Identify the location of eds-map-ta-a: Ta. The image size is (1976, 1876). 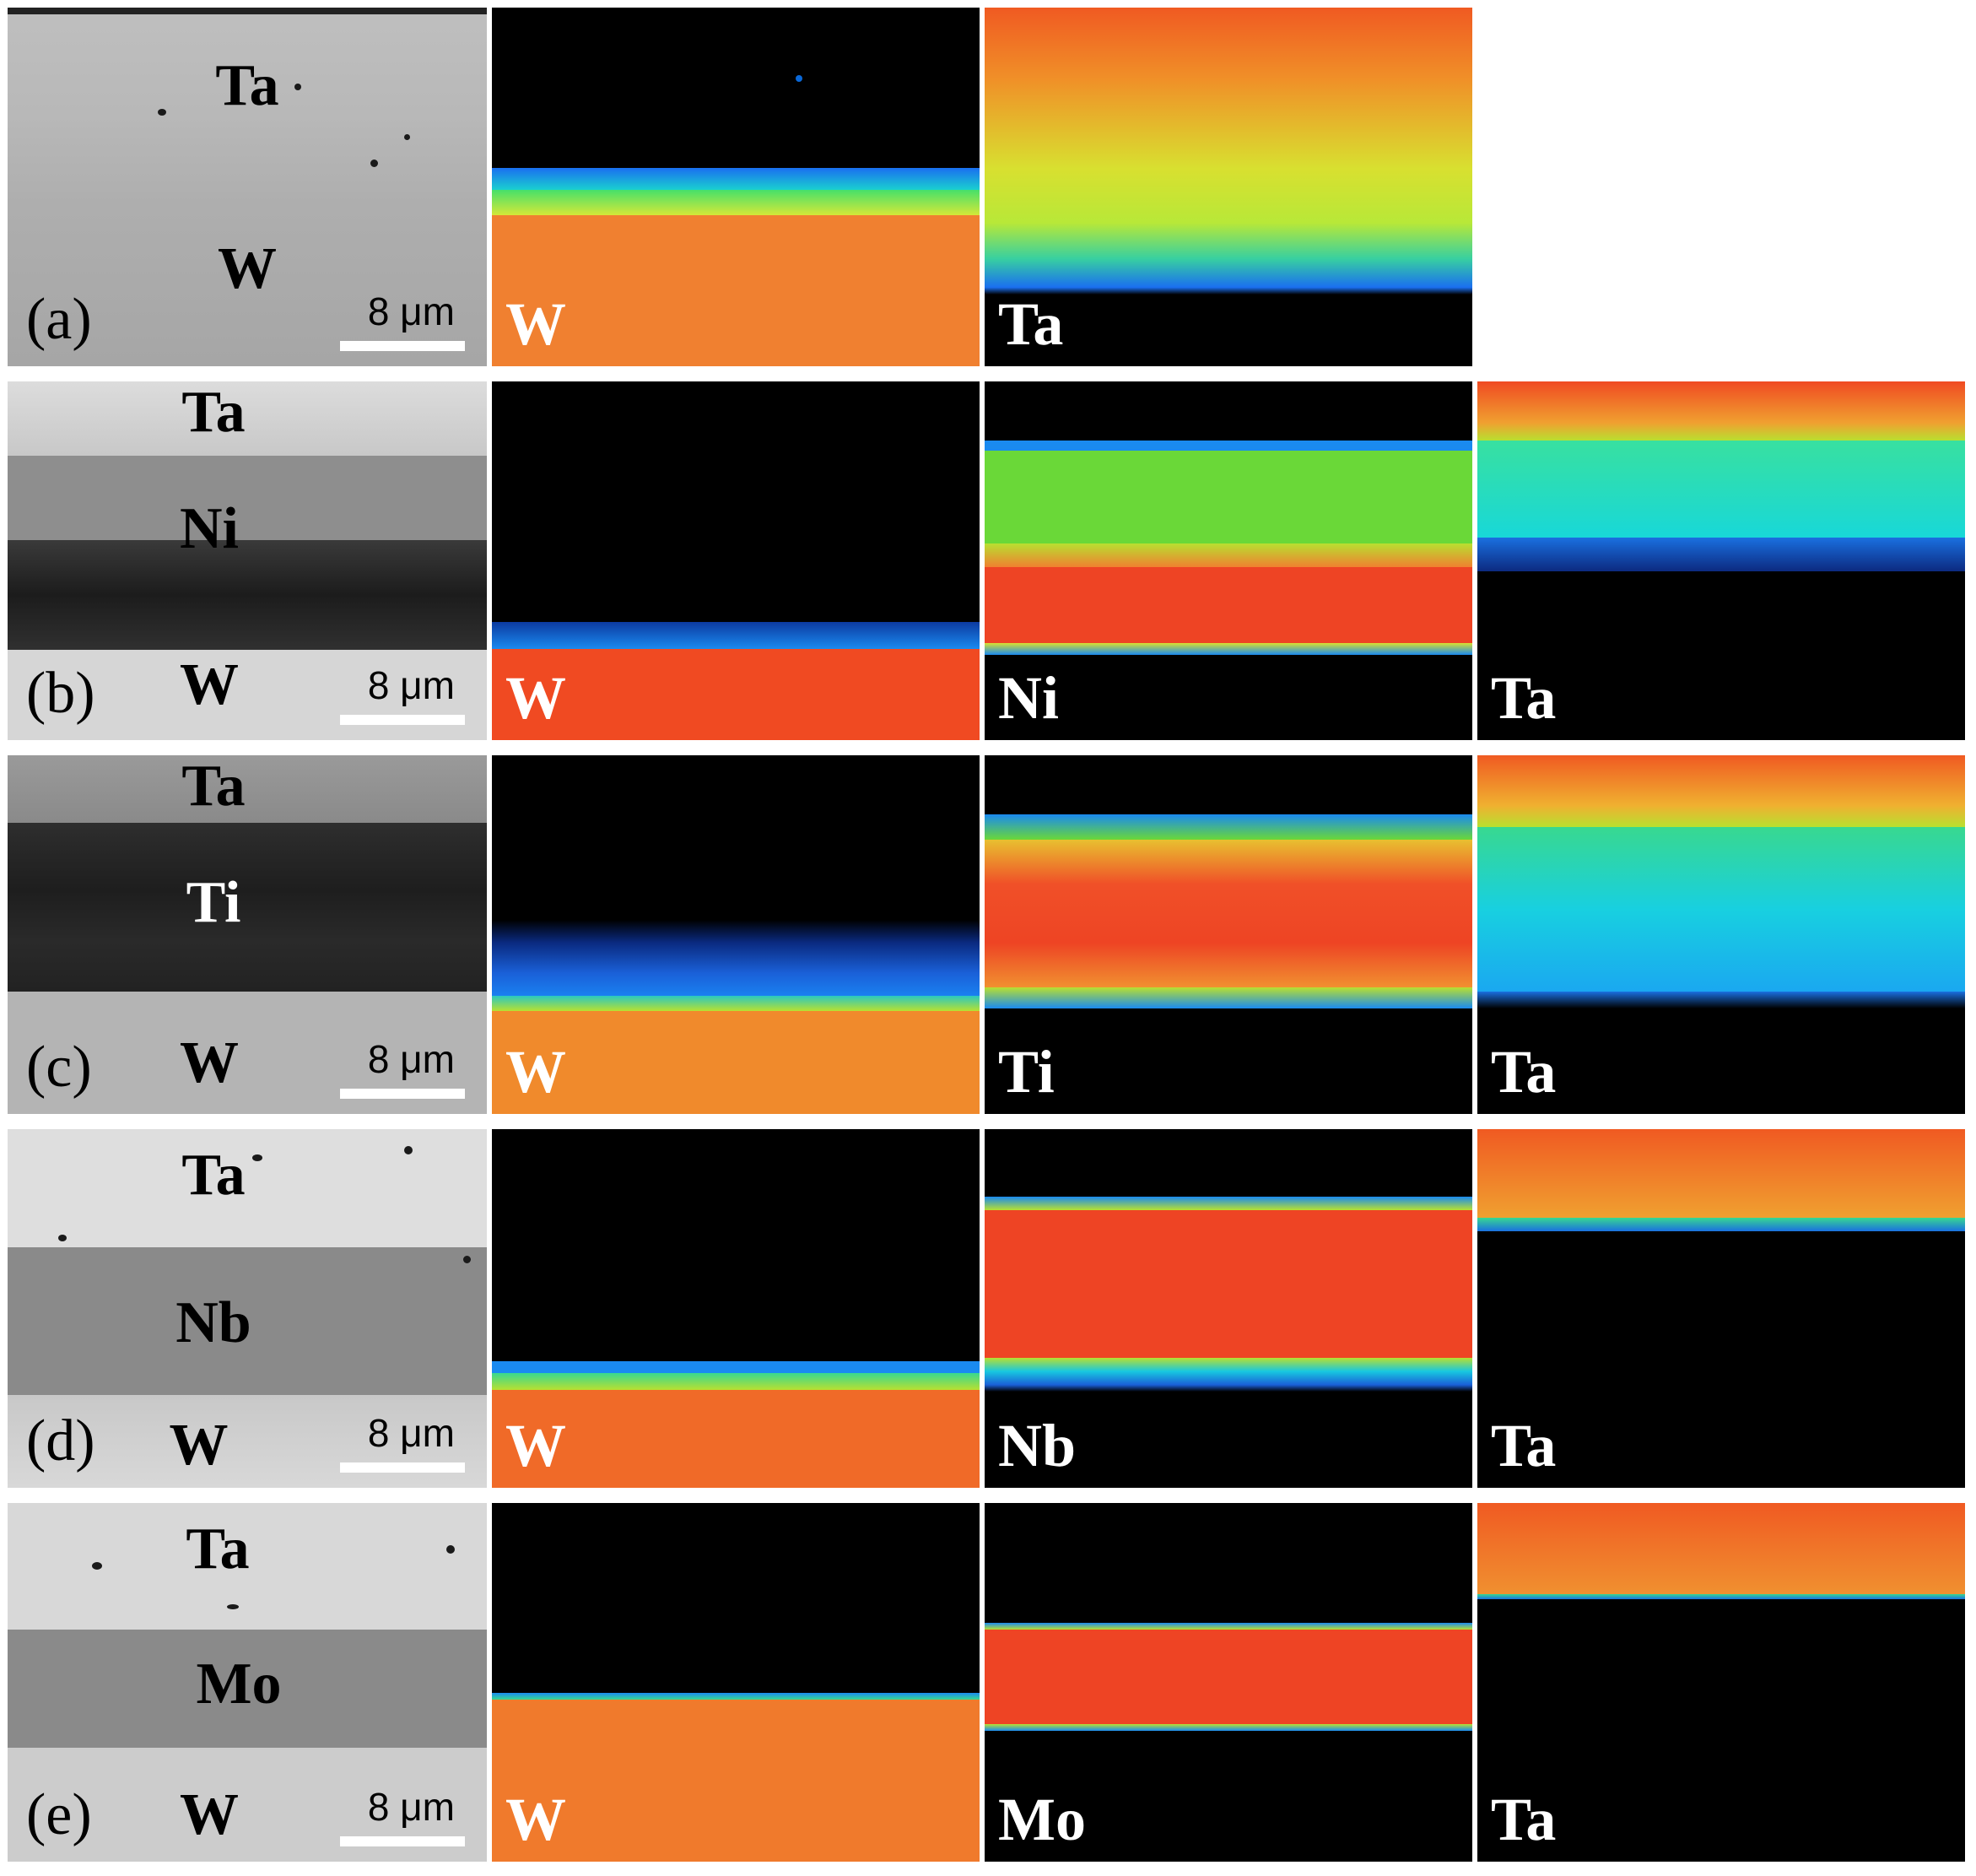
(1228, 187).